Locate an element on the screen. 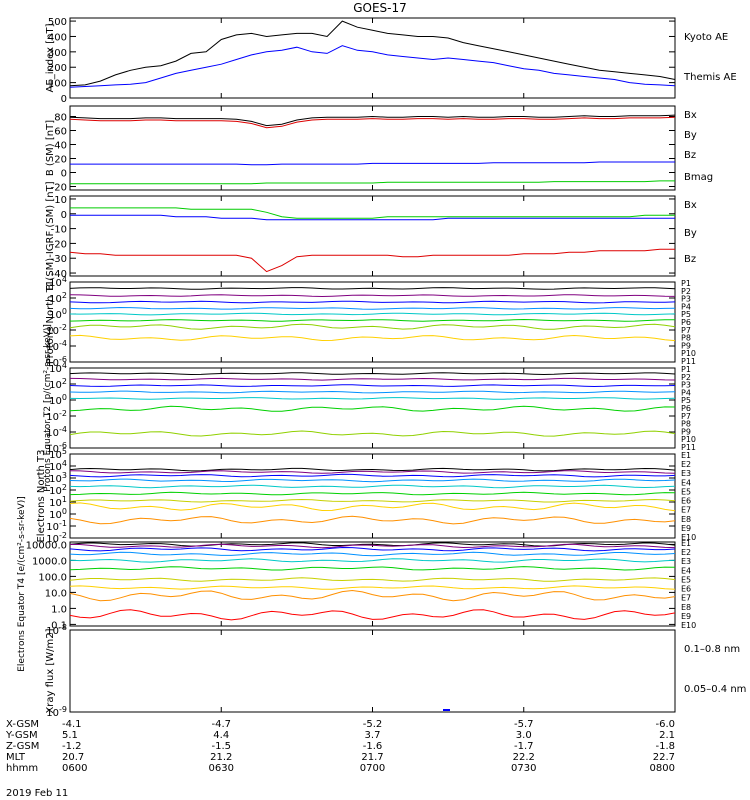 The width and height of the screenshot is (750, 800). ent3-ylabel: Electrons North T3 is located at coordinates (41, 495).